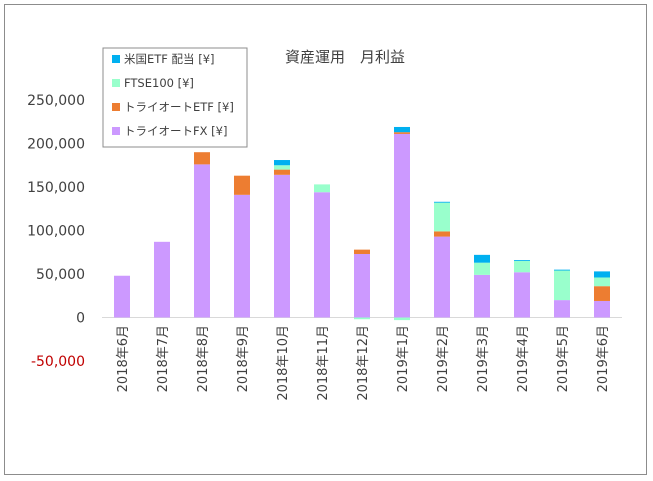 This screenshot has height=481, width=653. Describe the element at coordinates (56, 188) in the screenshot. I see `y-tick-label: 150,000` at that location.